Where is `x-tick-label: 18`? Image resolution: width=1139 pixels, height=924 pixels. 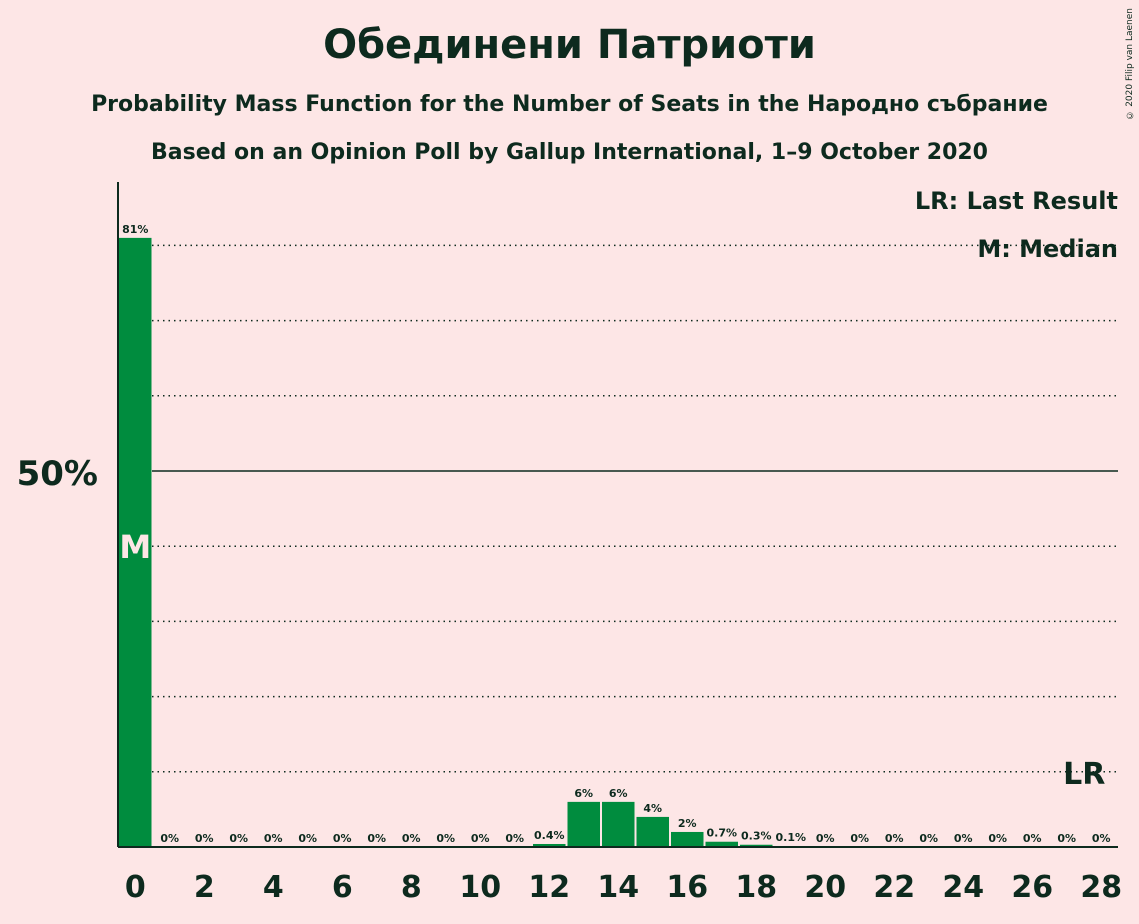 x-tick-label: 18 is located at coordinates (756, 887).